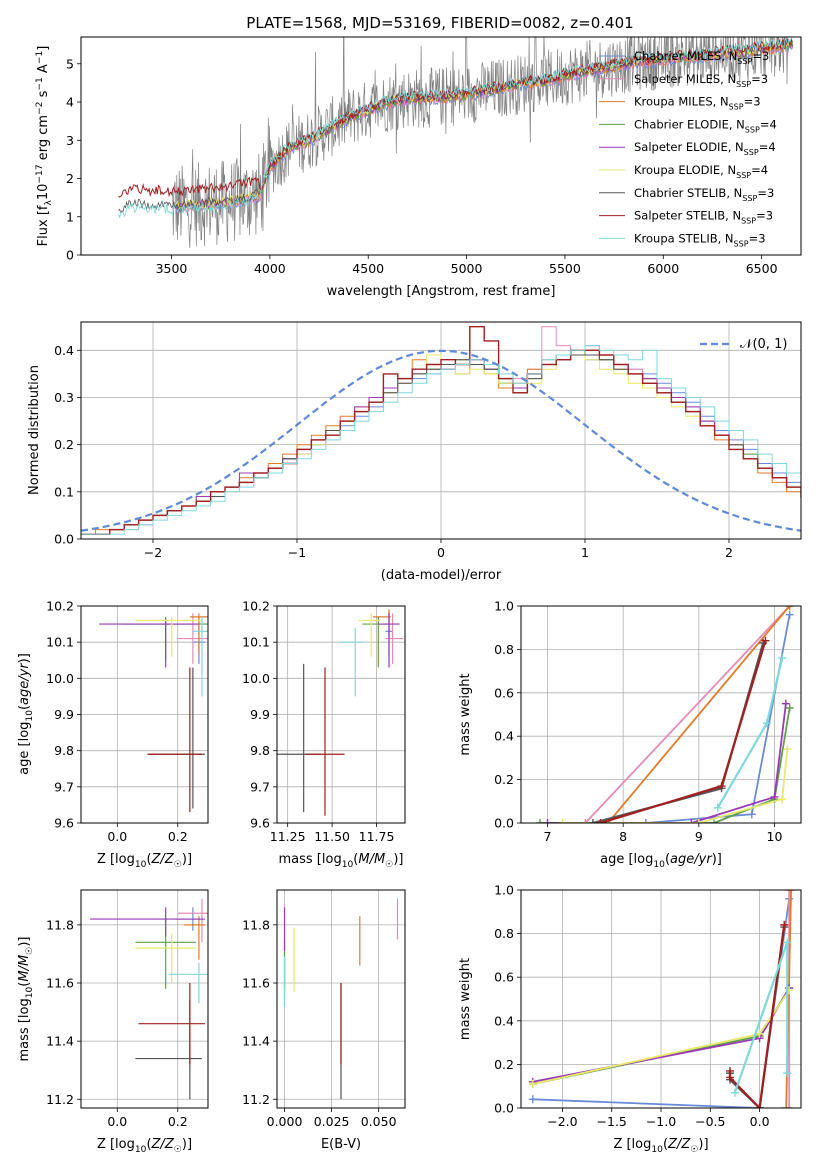 This screenshot has height=1170, width=819. Describe the element at coordinates (504, 736) in the screenshot. I see `y-tick-label: 0.4` at that location.